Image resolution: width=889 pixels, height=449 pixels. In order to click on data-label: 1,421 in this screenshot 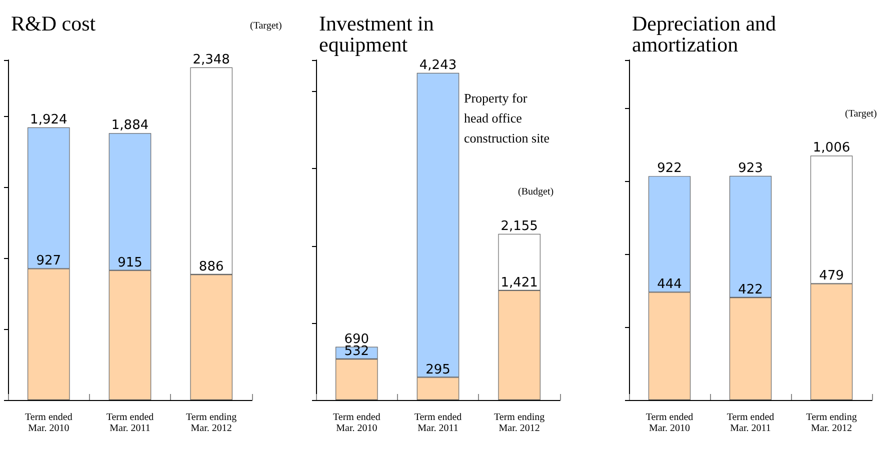, I will do `click(519, 282)`.